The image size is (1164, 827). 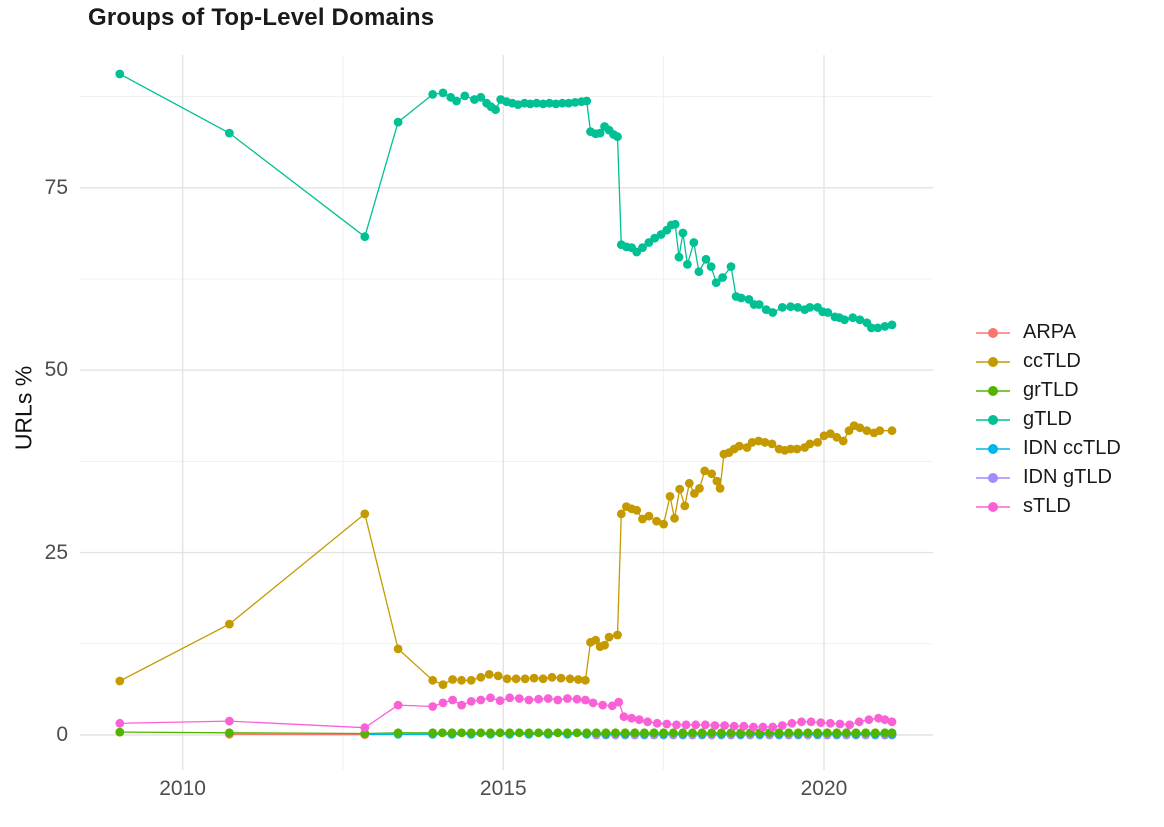 I want to click on legend-item-gtld: gTLD, so click(x=1048, y=419).